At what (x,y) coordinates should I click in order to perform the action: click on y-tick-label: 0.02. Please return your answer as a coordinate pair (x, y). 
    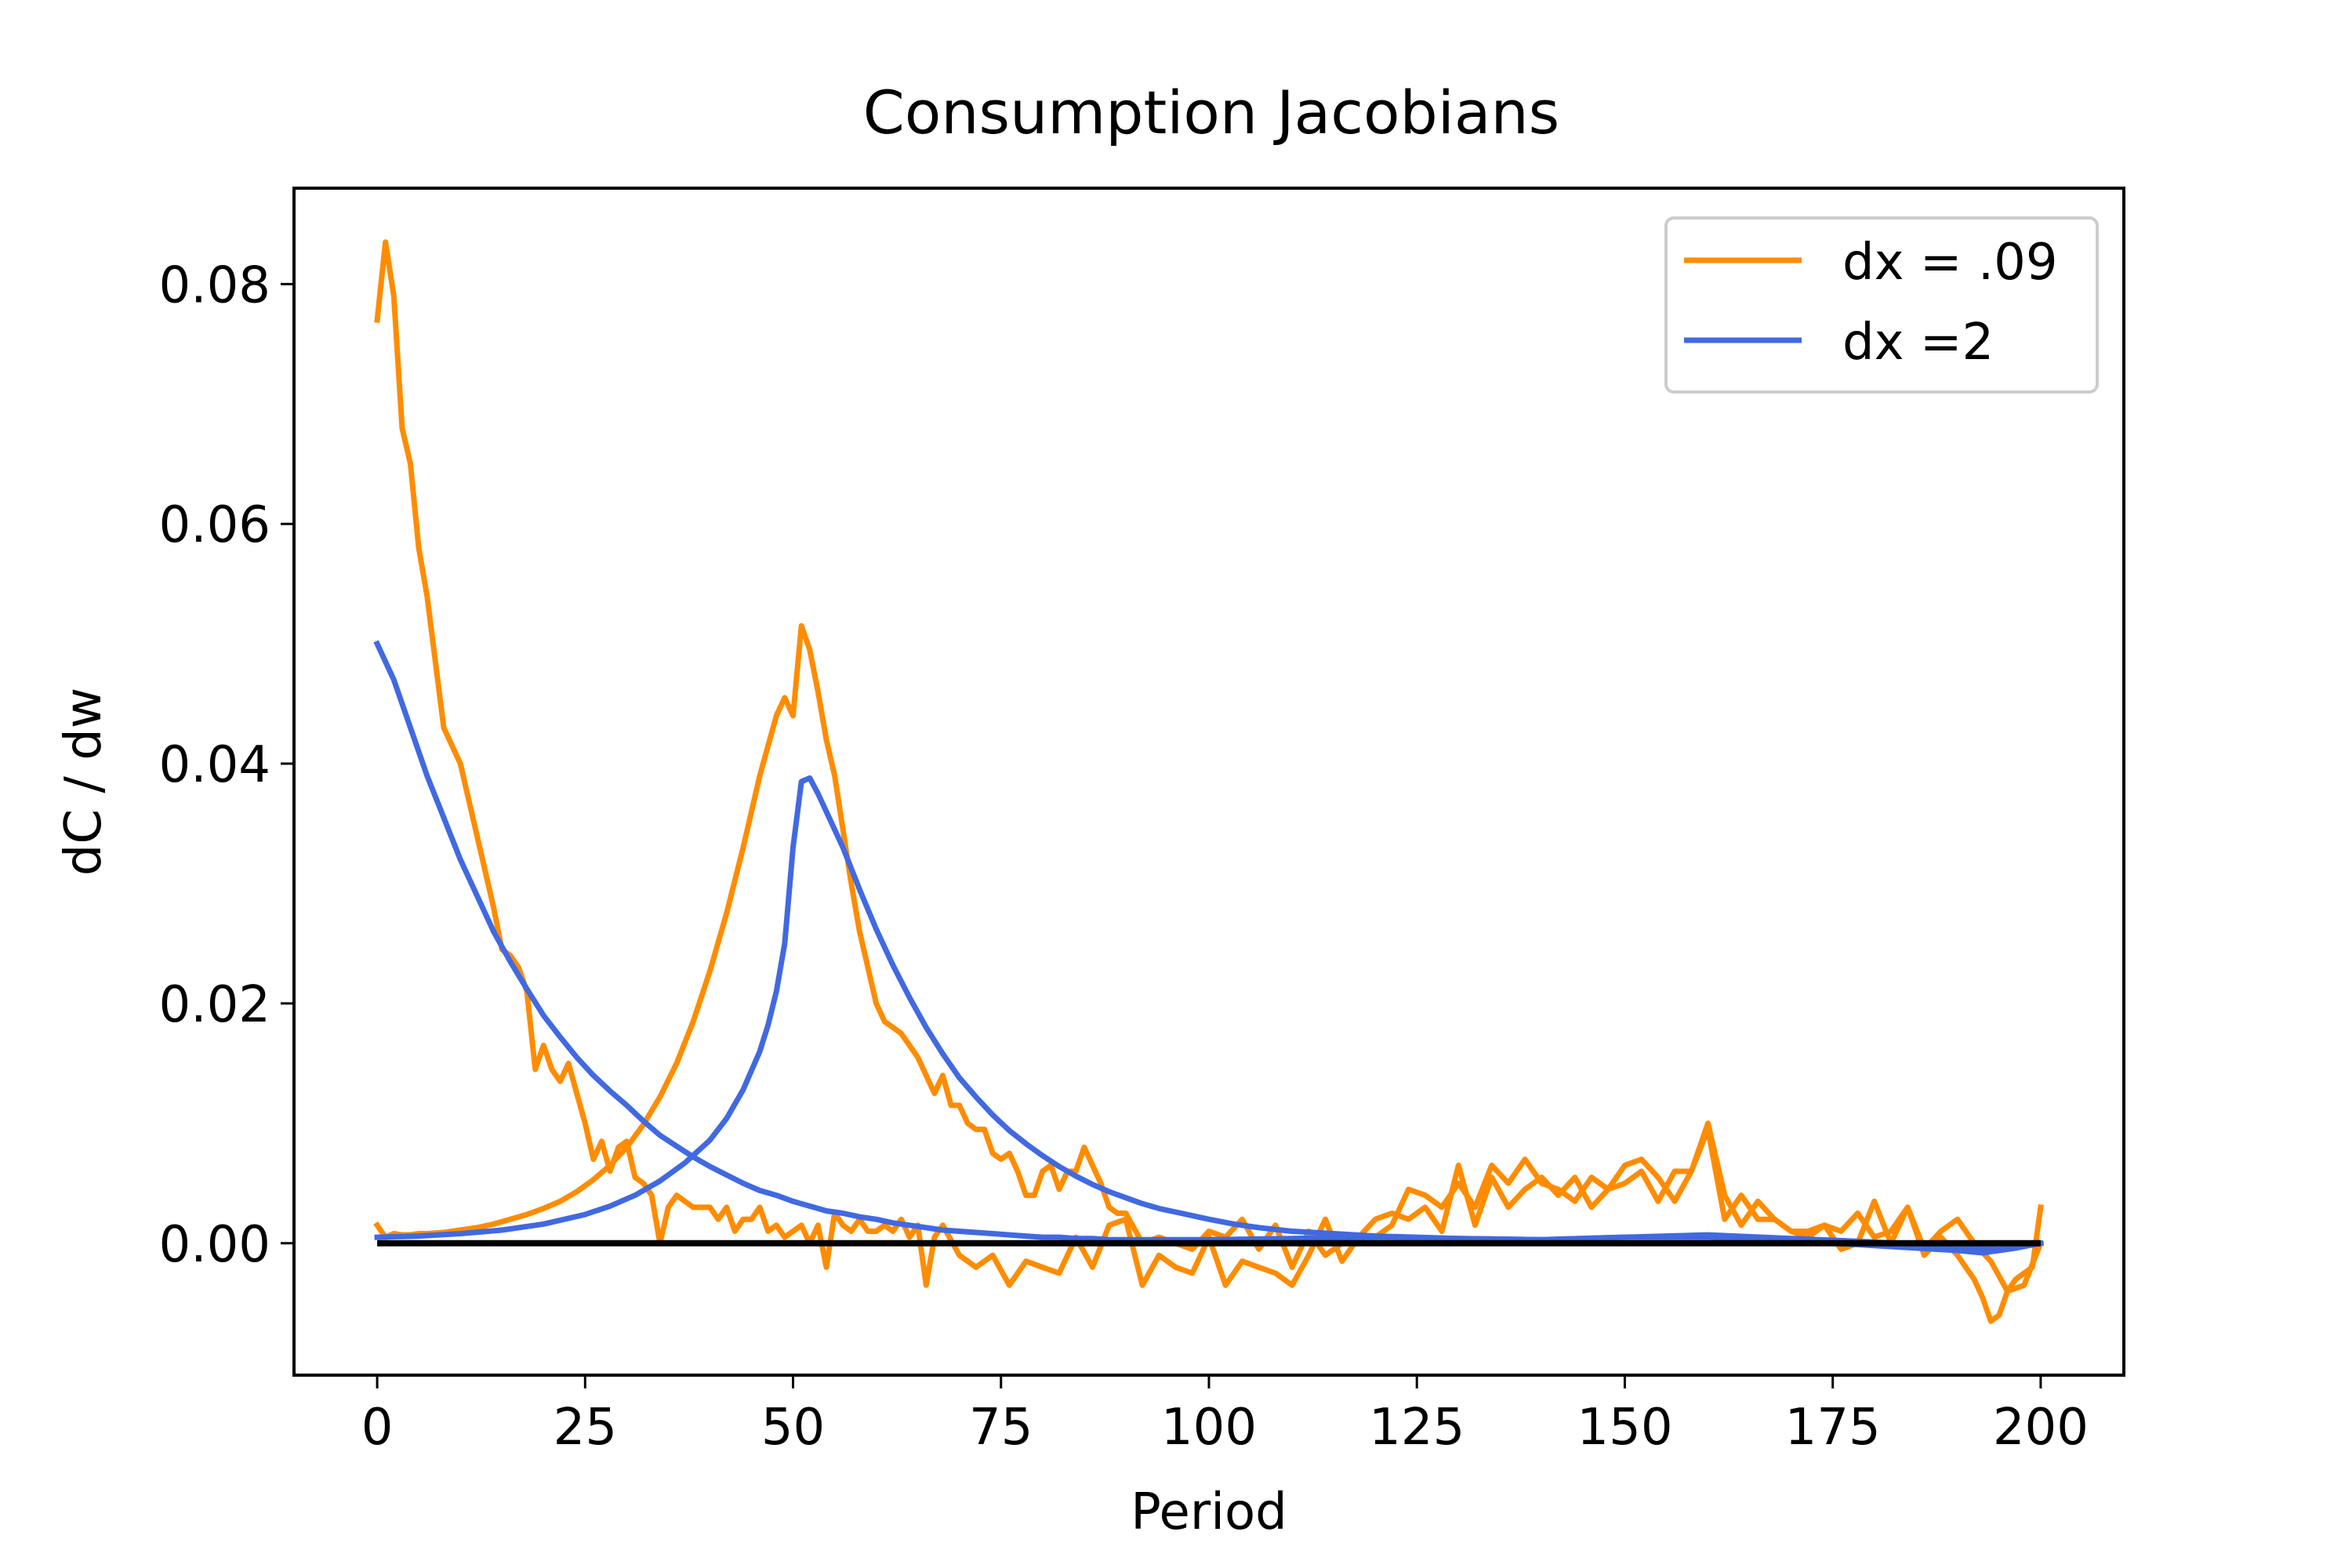
    Looking at the image, I should click on (215, 1005).